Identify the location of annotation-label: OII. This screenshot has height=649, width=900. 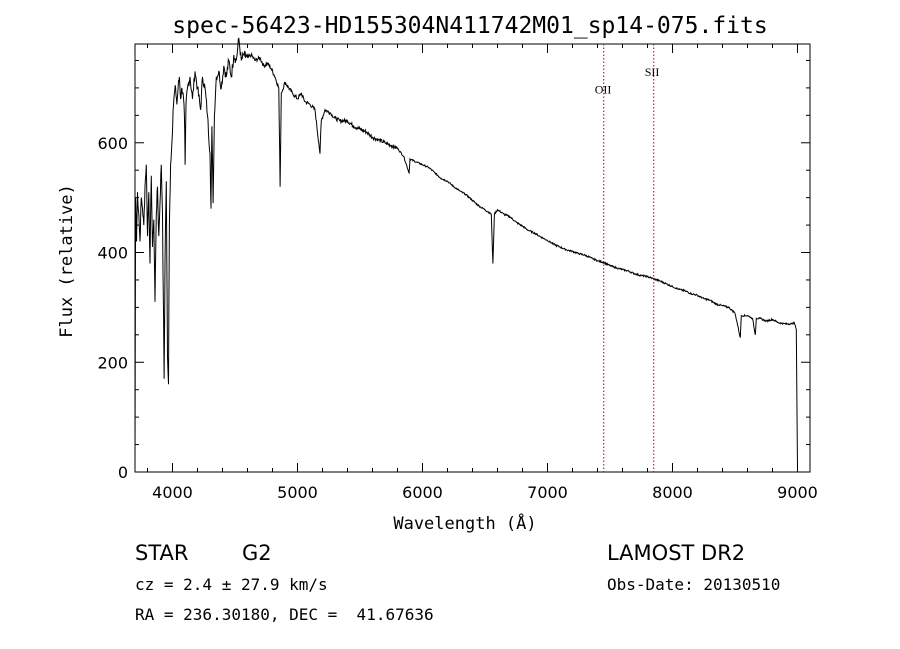
(603, 89).